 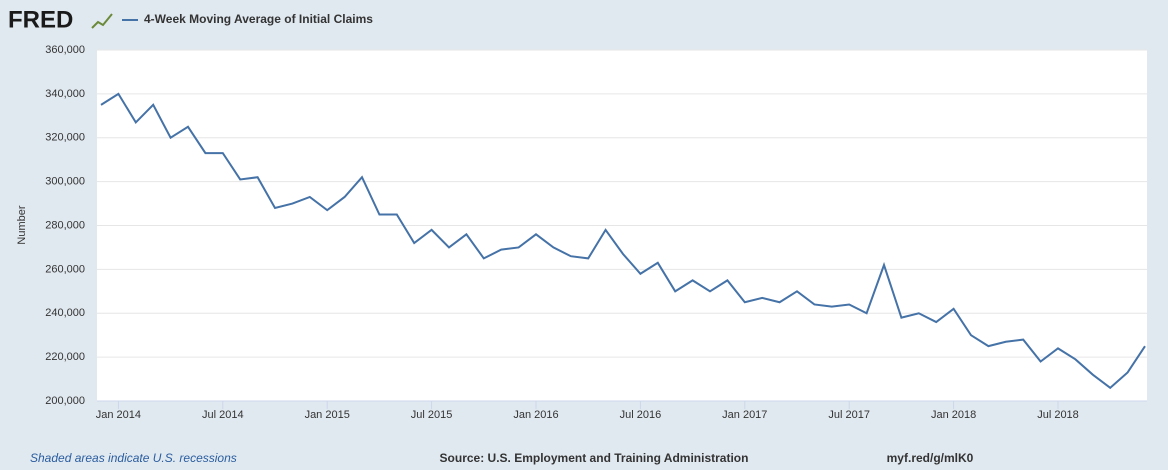 What do you see at coordinates (118, 415) in the screenshot?
I see `x-tick-label: Jan 2014` at bounding box center [118, 415].